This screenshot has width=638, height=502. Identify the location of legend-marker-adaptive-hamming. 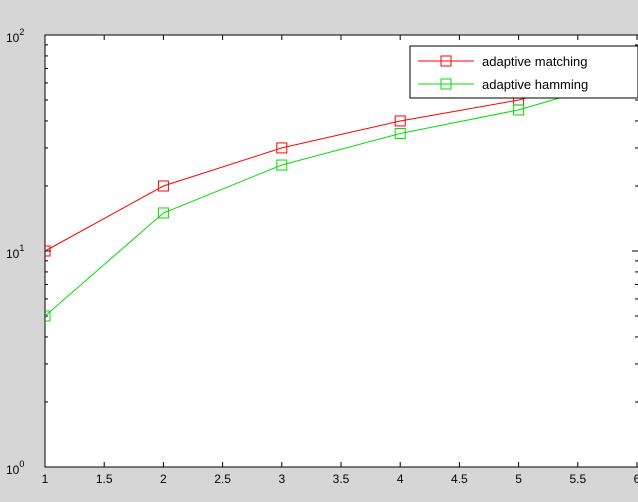
(446, 84).